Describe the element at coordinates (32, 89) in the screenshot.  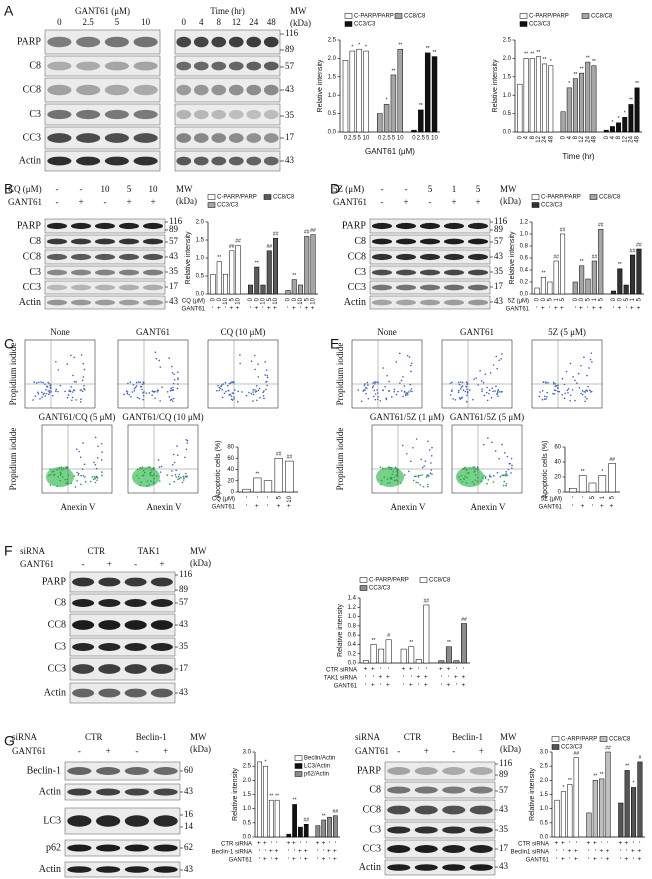
I see `protein-label: CC8` at that location.